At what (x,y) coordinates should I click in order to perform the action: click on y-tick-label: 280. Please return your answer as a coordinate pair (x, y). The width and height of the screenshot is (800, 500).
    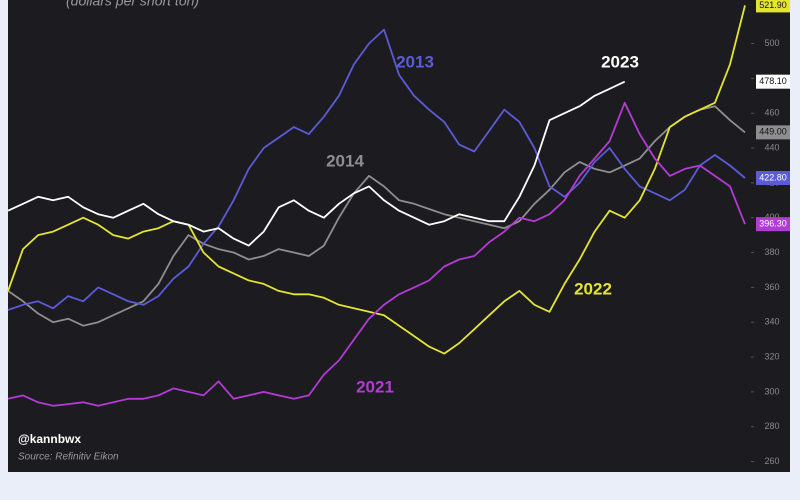
    Looking at the image, I should click on (771, 426).